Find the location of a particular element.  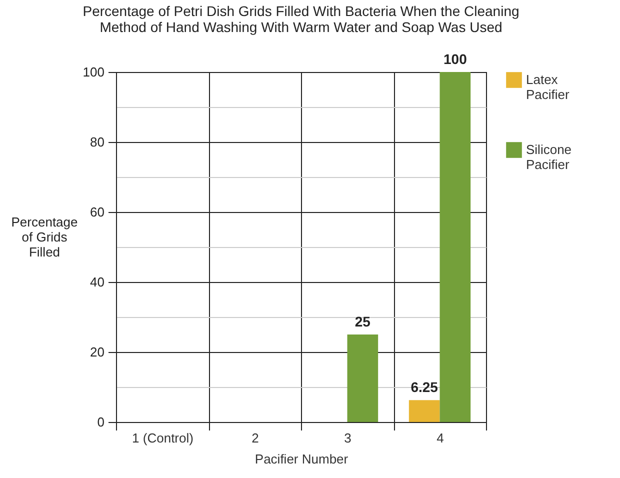

y-tick-label: 60 is located at coordinates (97, 212).